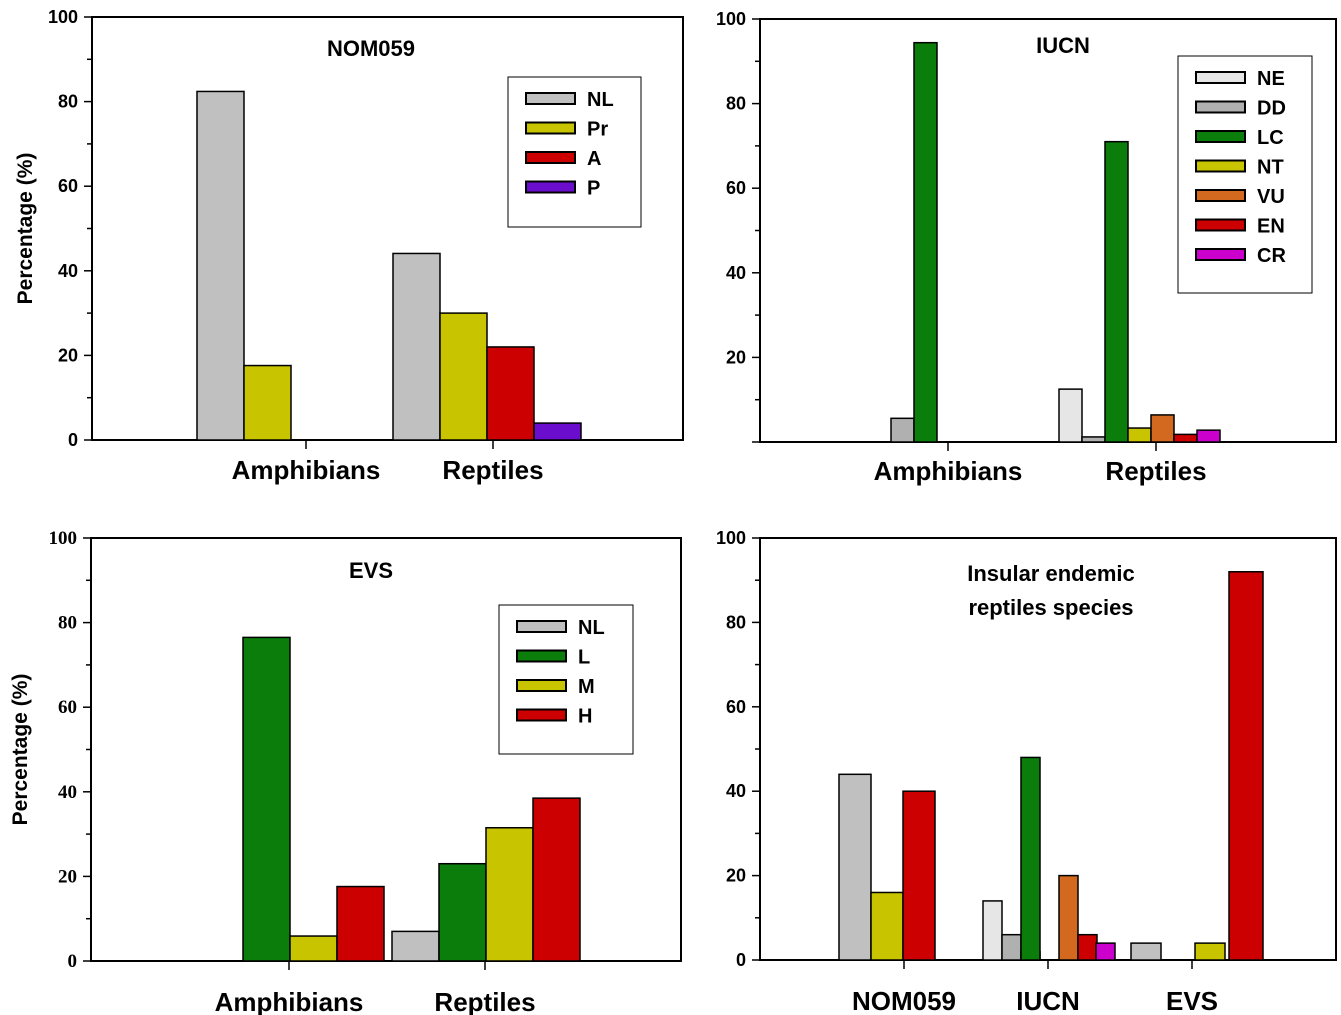  What do you see at coordinates (597, 130) in the screenshot?
I see `legend-label: Pr` at bounding box center [597, 130].